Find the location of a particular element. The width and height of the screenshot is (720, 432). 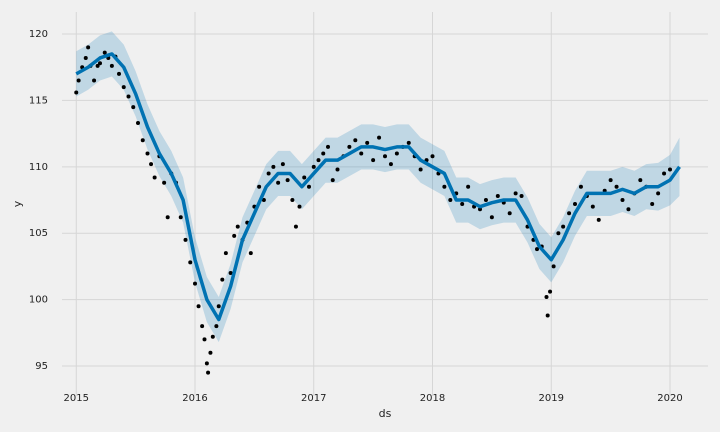

y-axis-title: y is located at coordinates (17, 203).